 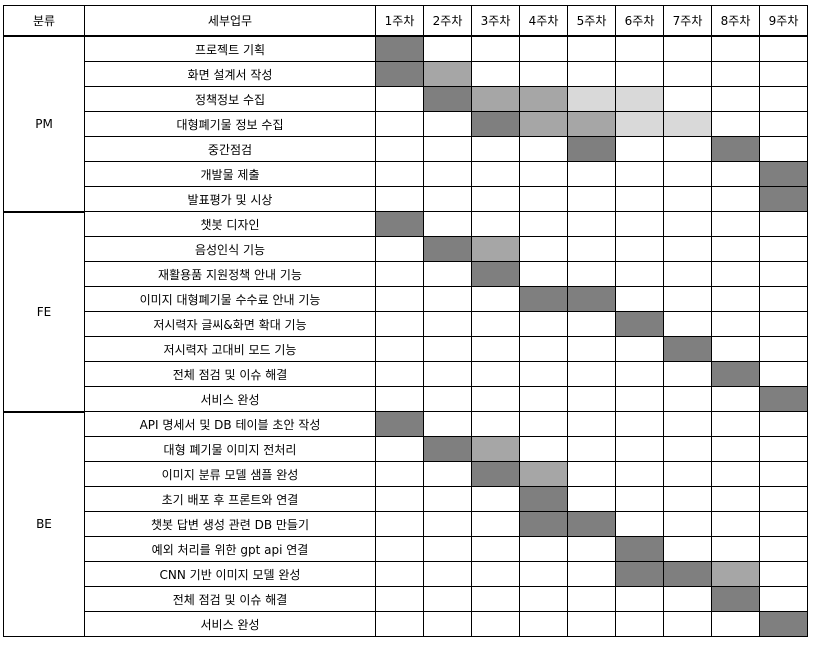 I want to click on header-week-3: 3주차, so click(x=495, y=21).